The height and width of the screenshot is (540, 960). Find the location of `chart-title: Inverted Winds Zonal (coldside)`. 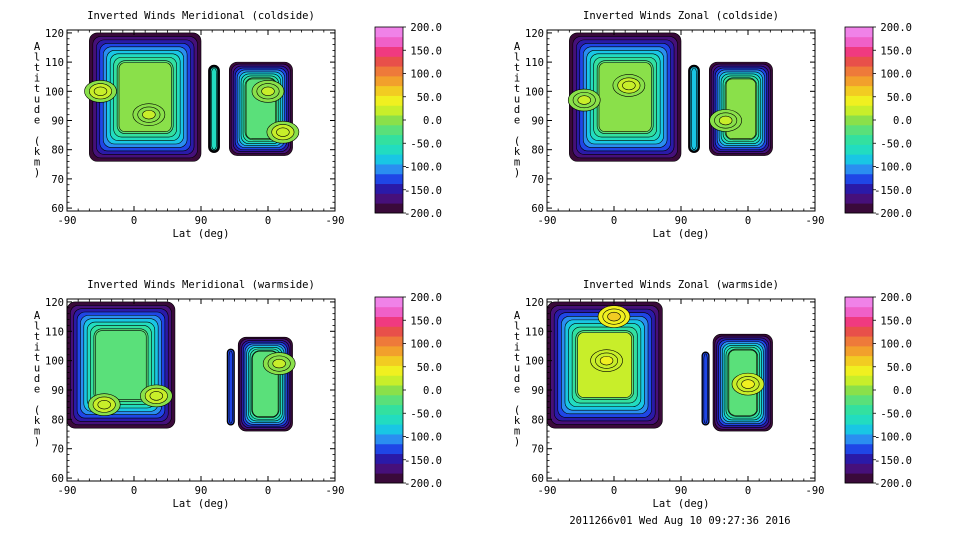

chart-title: Inverted Winds Zonal (coldside) is located at coordinates (681, 16).